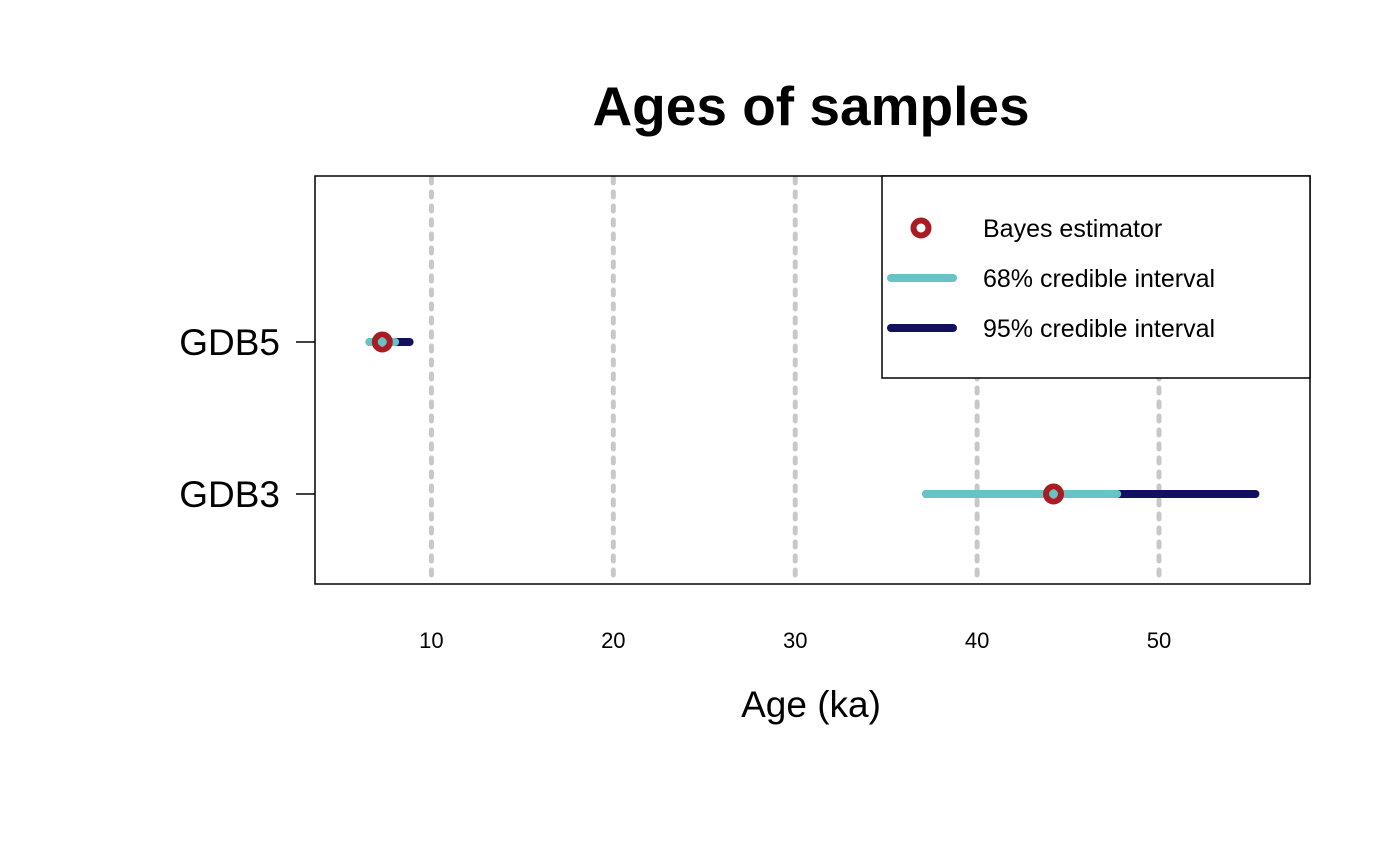 This screenshot has width=1400, height=865. Describe the element at coordinates (811, 704) in the screenshot. I see `x-axis-label: Age (ka)` at that location.